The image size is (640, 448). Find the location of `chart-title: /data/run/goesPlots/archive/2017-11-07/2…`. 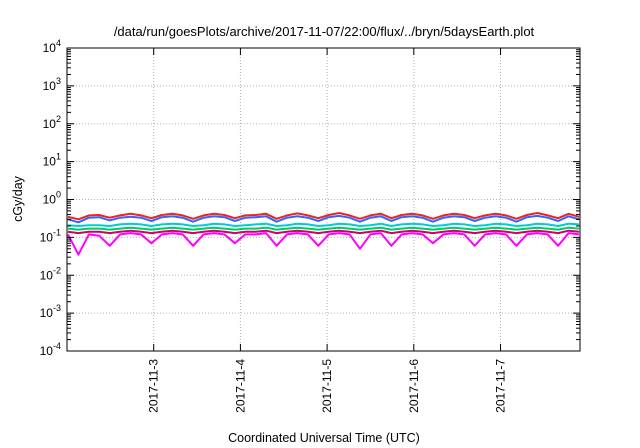

chart-title: /data/run/goesPlots/archive/2017-11-07/2… is located at coordinates (324, 31).